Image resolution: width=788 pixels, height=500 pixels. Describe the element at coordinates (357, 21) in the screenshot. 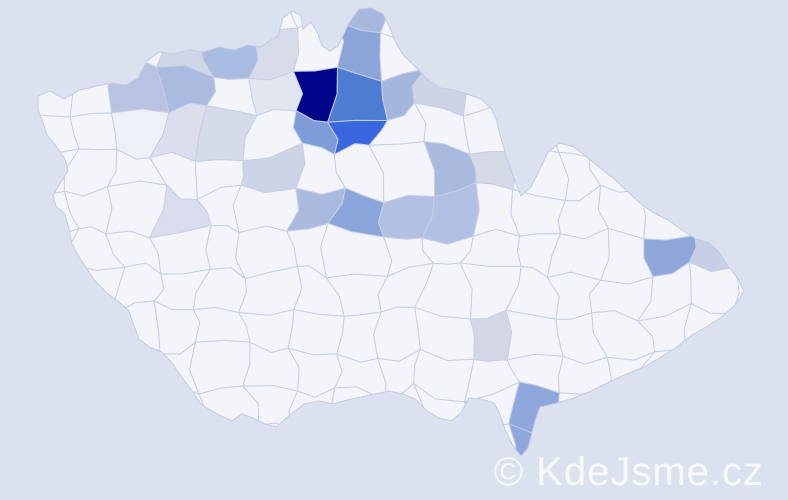

I see `district-cell-highlighted` at that location.